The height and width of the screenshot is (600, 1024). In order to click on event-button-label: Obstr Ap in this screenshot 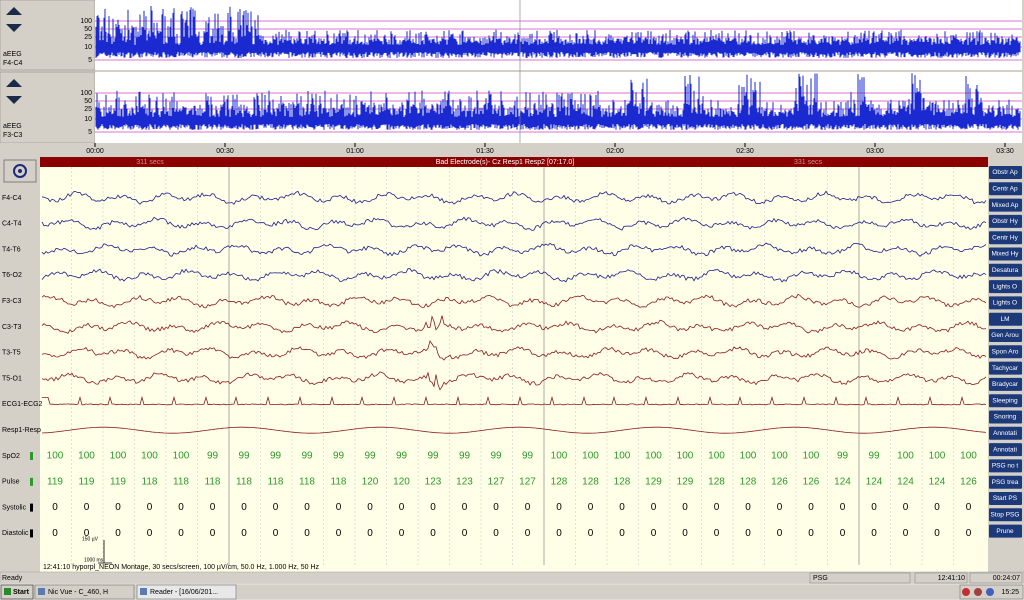, I will do `click(1005, 172)`.